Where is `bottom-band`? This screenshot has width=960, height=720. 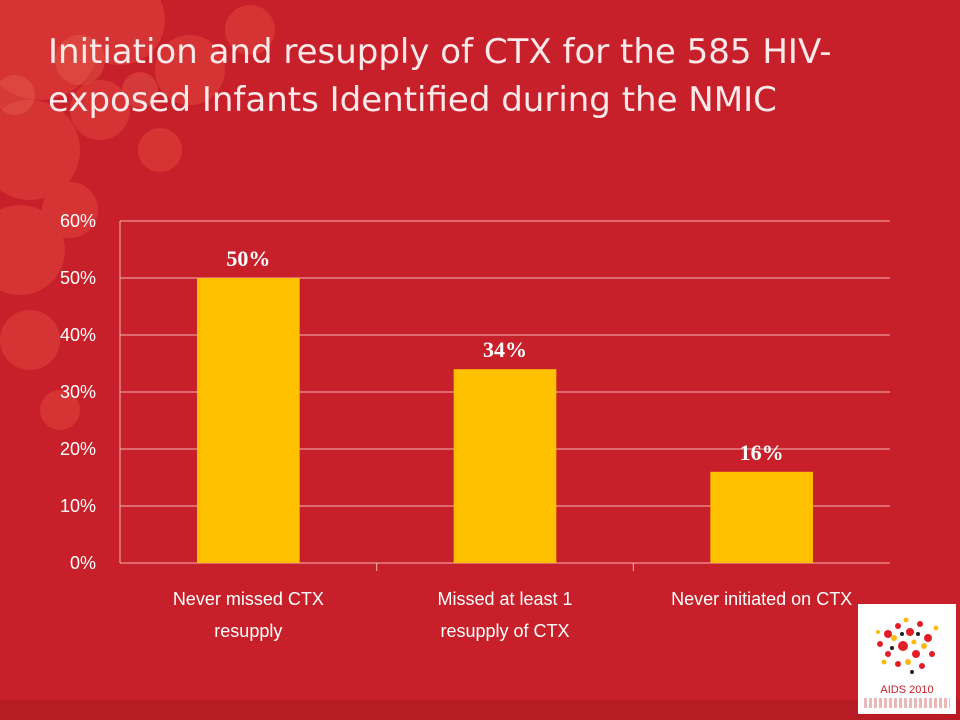 bottom-band is located at coordinates (480, 710).